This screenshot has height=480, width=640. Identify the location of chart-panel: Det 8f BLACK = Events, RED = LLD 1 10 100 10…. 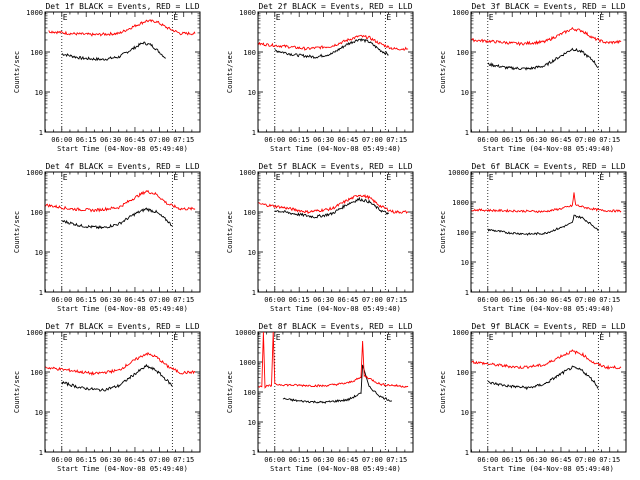
(320, 397).